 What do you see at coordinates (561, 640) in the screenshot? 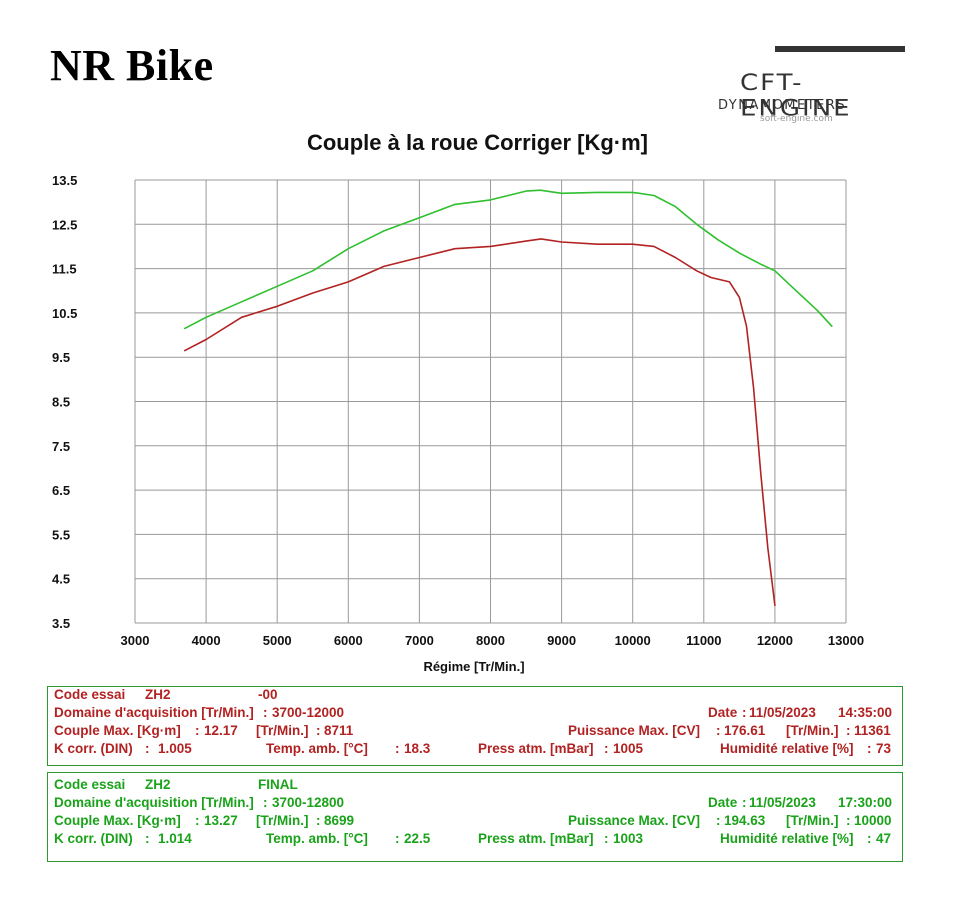
I see `x-tick-label: 9000` at bounding box center [561, 640].